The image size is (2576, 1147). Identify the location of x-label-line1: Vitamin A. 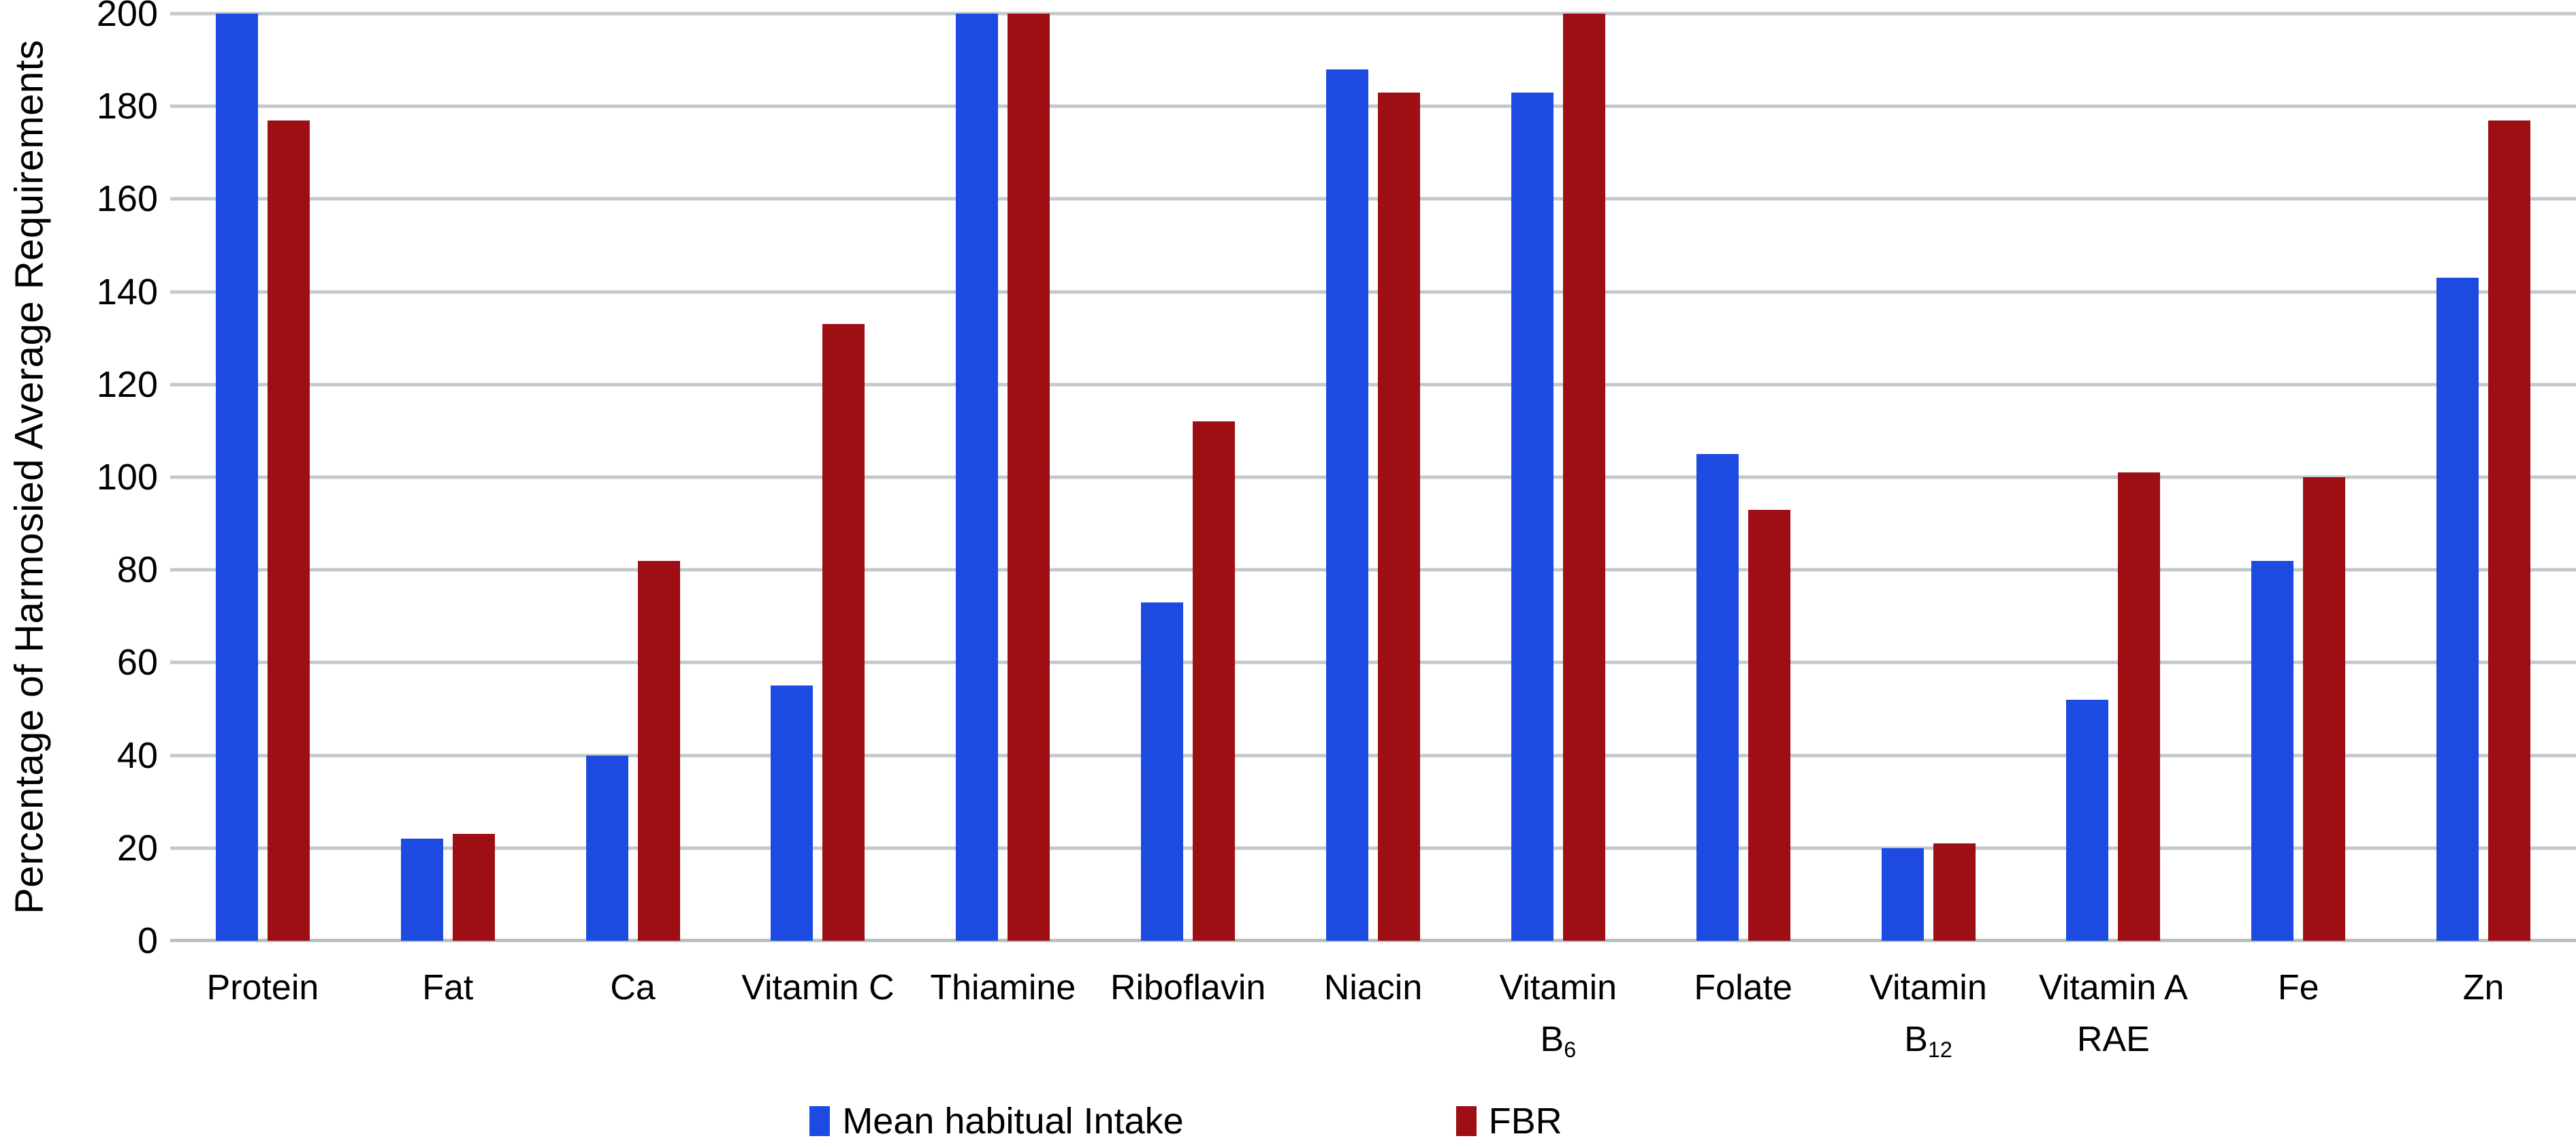
(2113, 987).